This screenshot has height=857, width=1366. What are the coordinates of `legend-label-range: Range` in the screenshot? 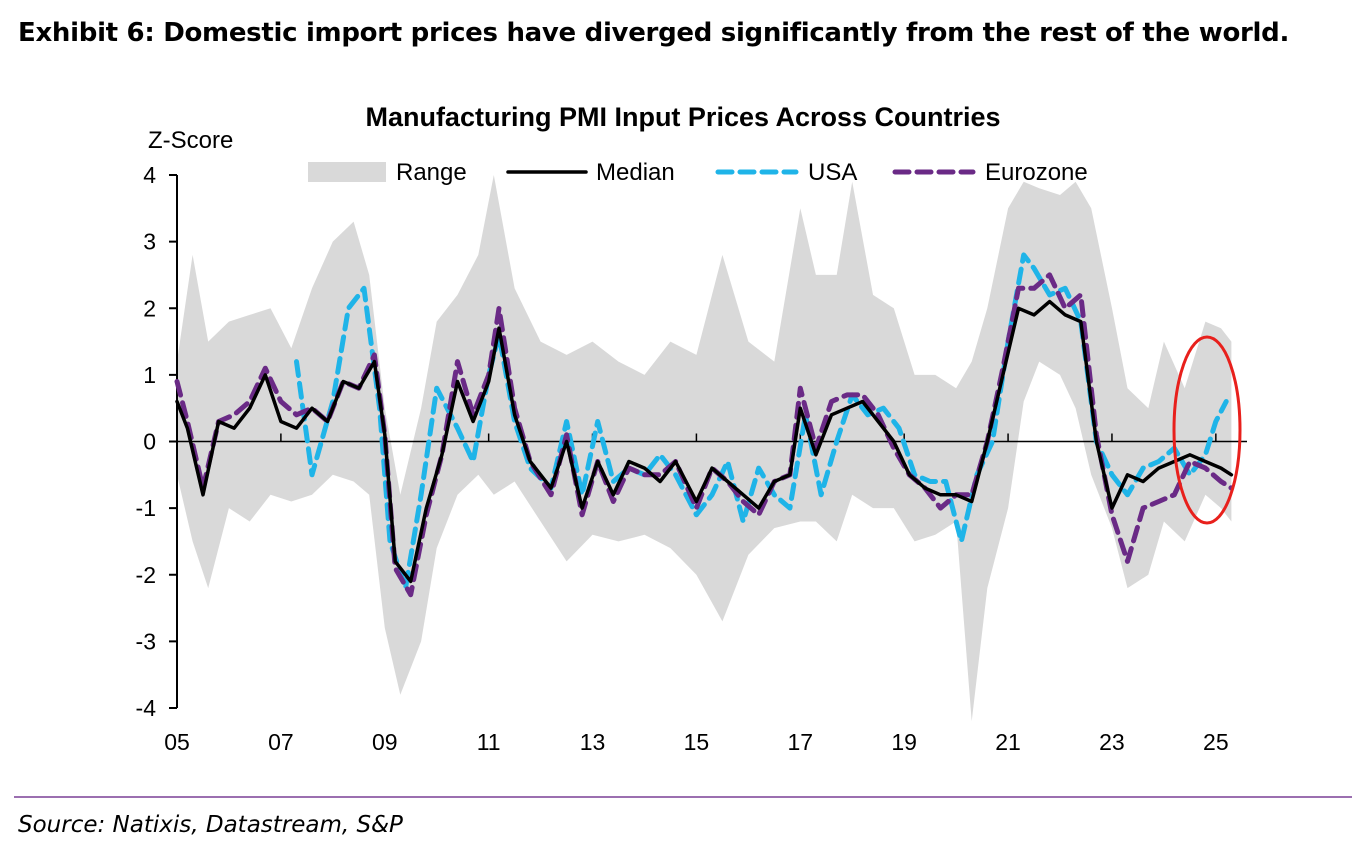 It's located at (431, 172).